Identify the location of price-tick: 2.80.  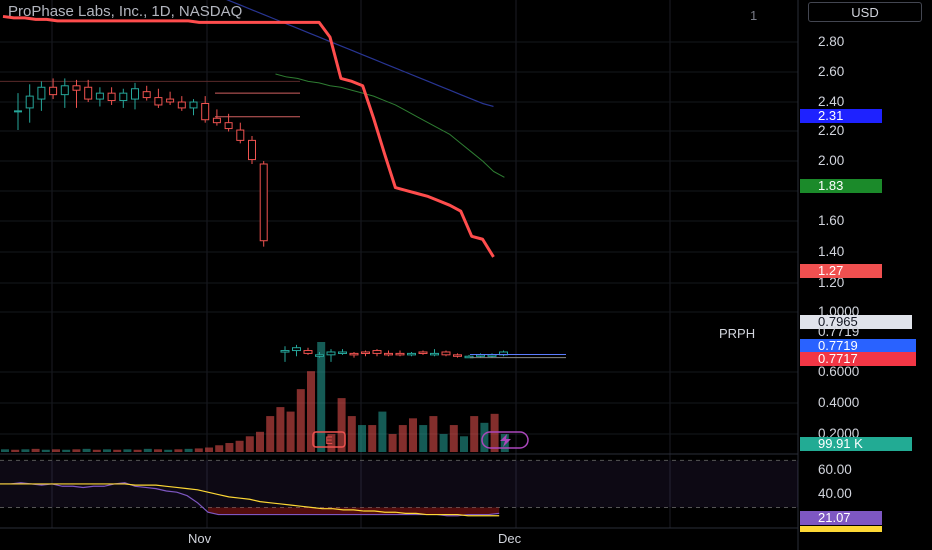
(831, 41).